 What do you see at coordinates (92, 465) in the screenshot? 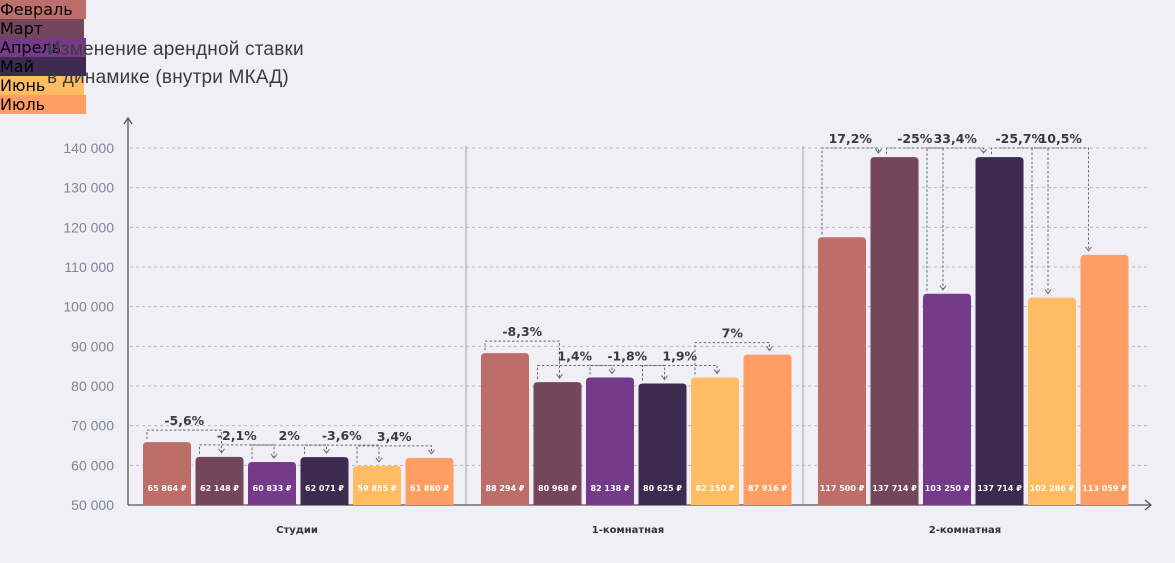
I see `y-tick-label: 60 000` at bounding box center [92, 465].